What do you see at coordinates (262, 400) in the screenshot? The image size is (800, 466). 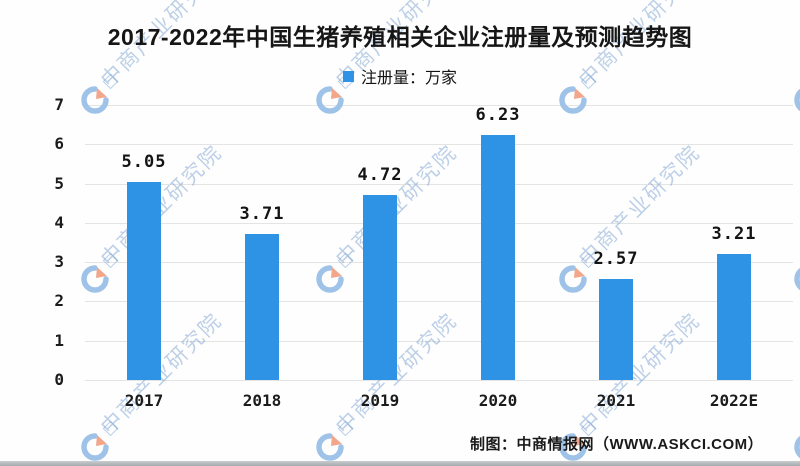 I see `x-tick-label: 2018` at bounding box center [262, 400].